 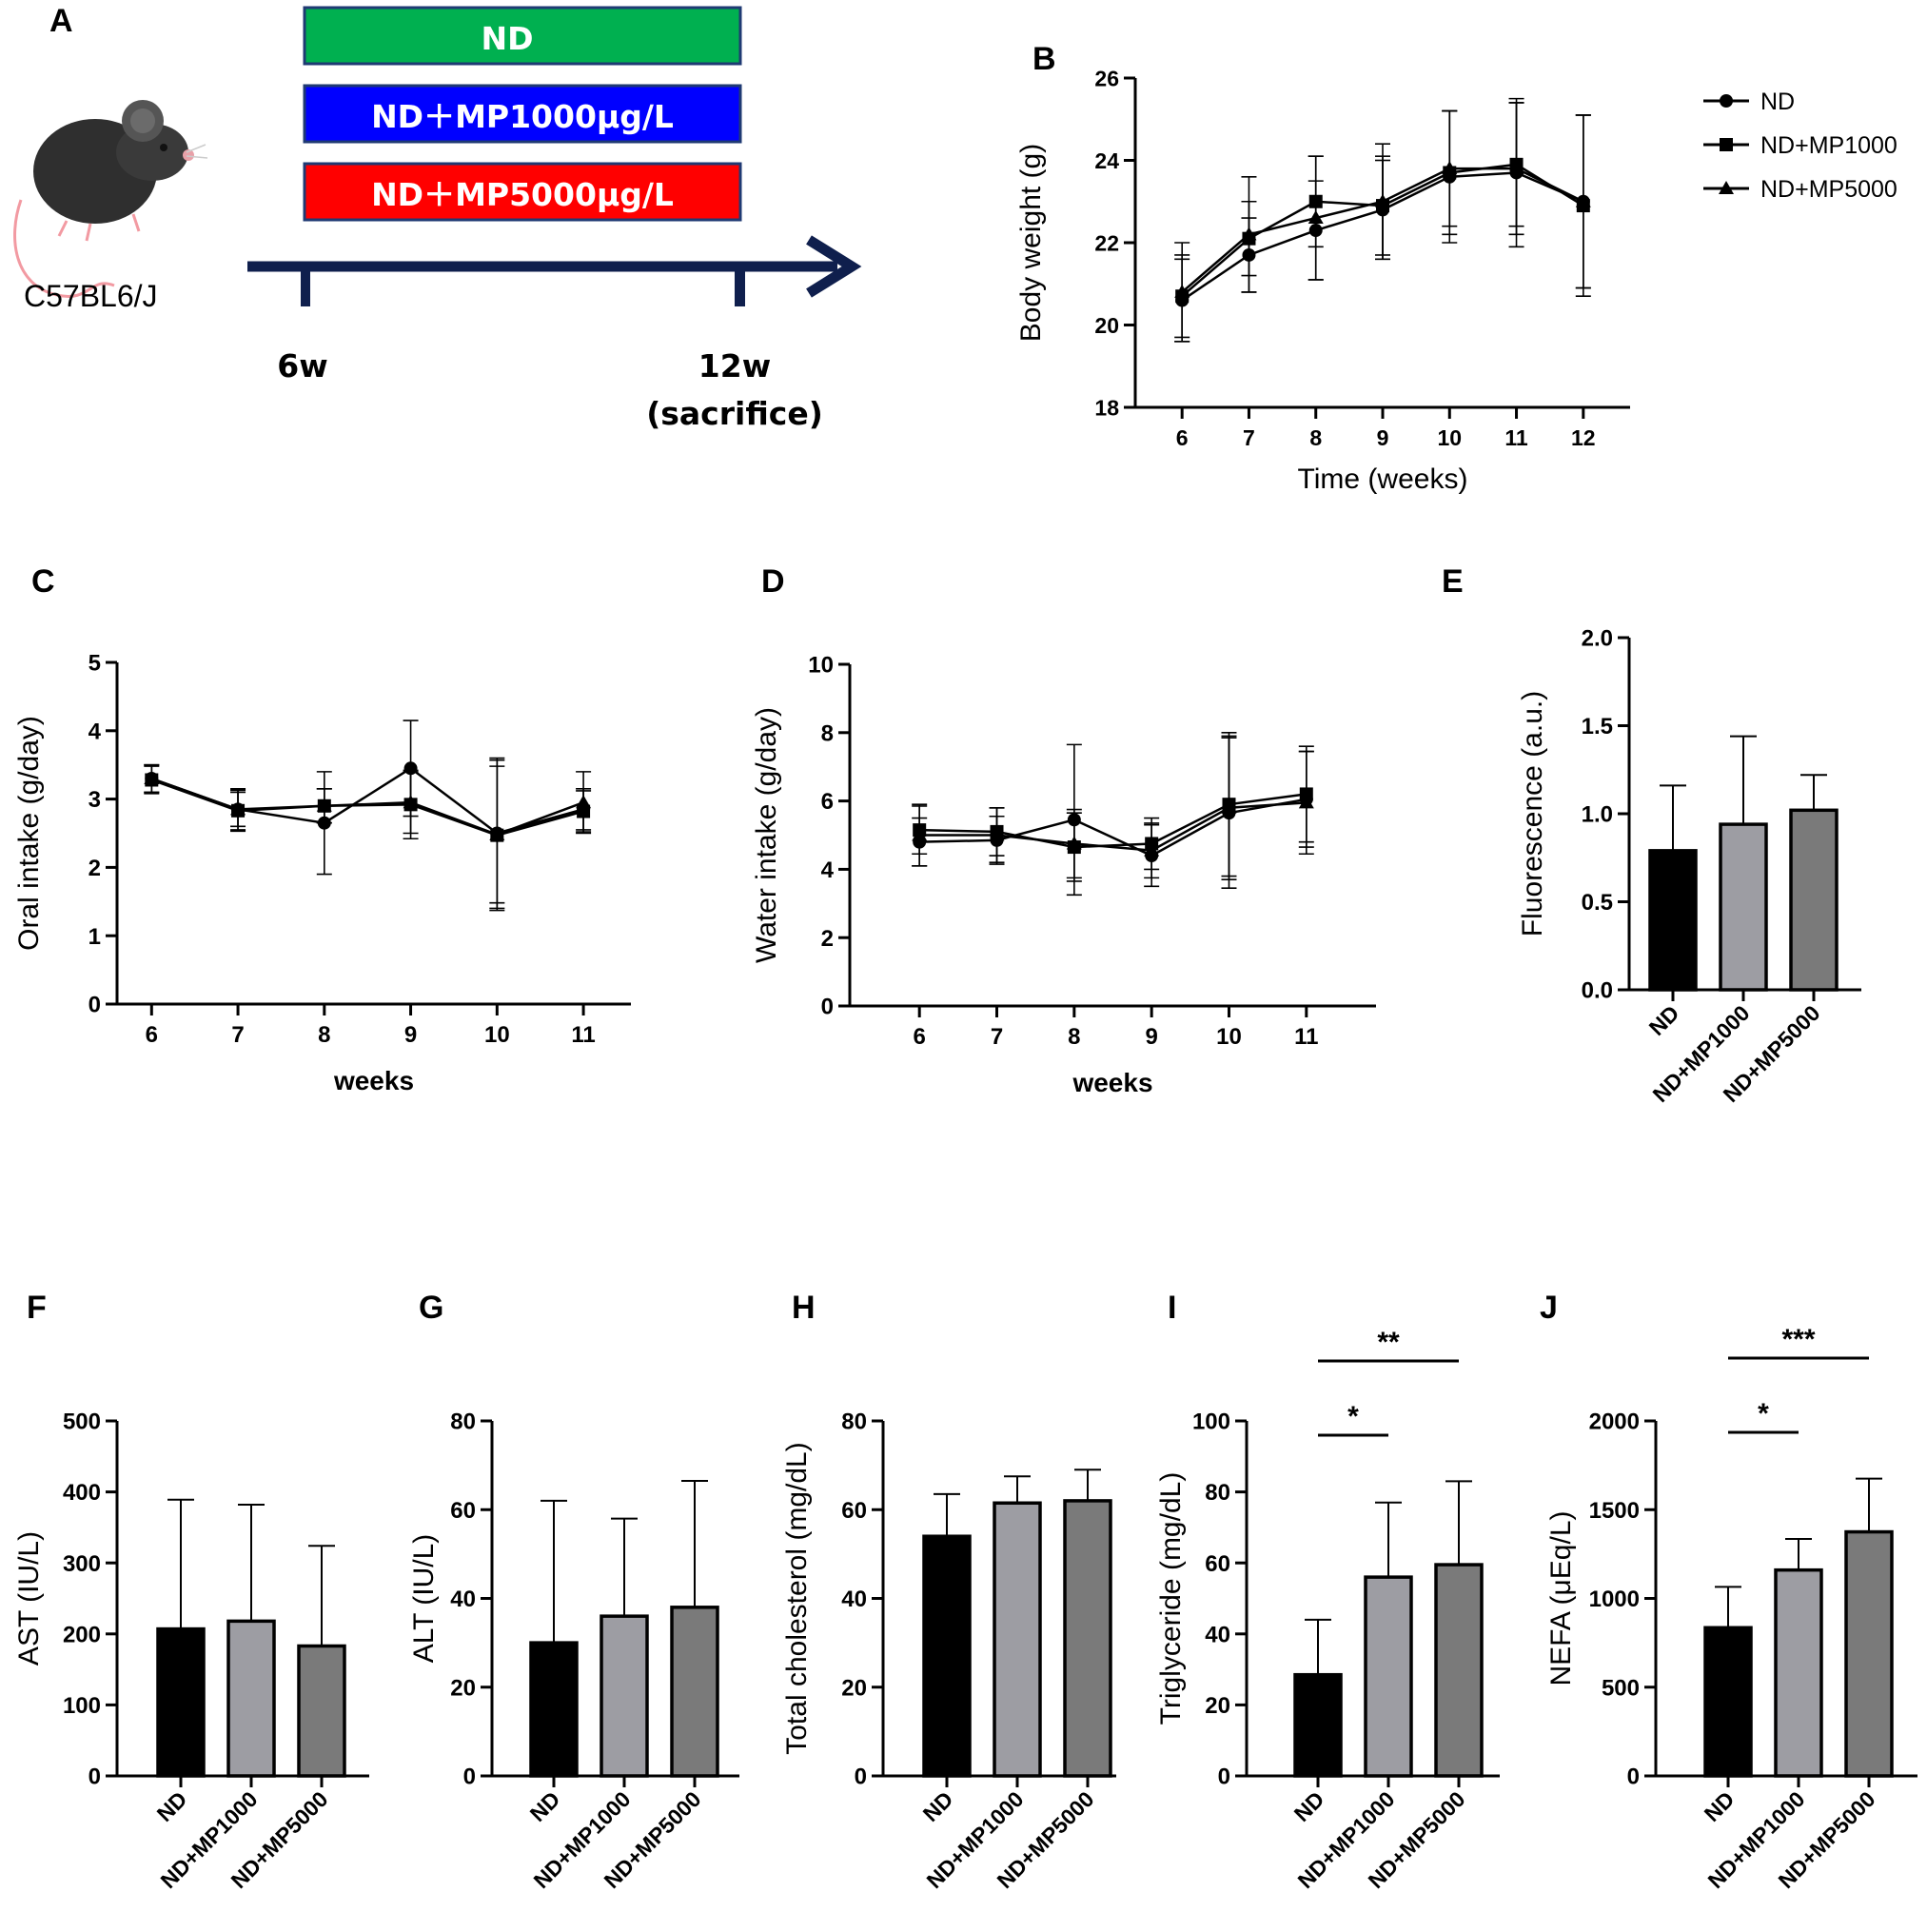 What do you see at coordinates (804, 1308) in the screenshot?
I see `panel-letter-h: H` at bounding box center [804, 1308].